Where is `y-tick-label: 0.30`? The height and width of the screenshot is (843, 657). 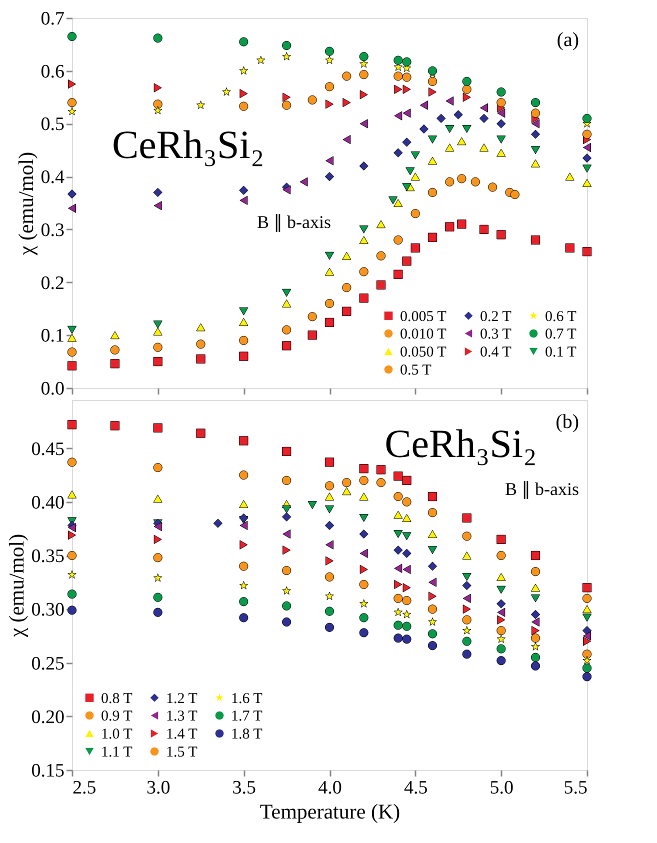
y-tick-label: 0.30 is located at coordinates (47, 610).